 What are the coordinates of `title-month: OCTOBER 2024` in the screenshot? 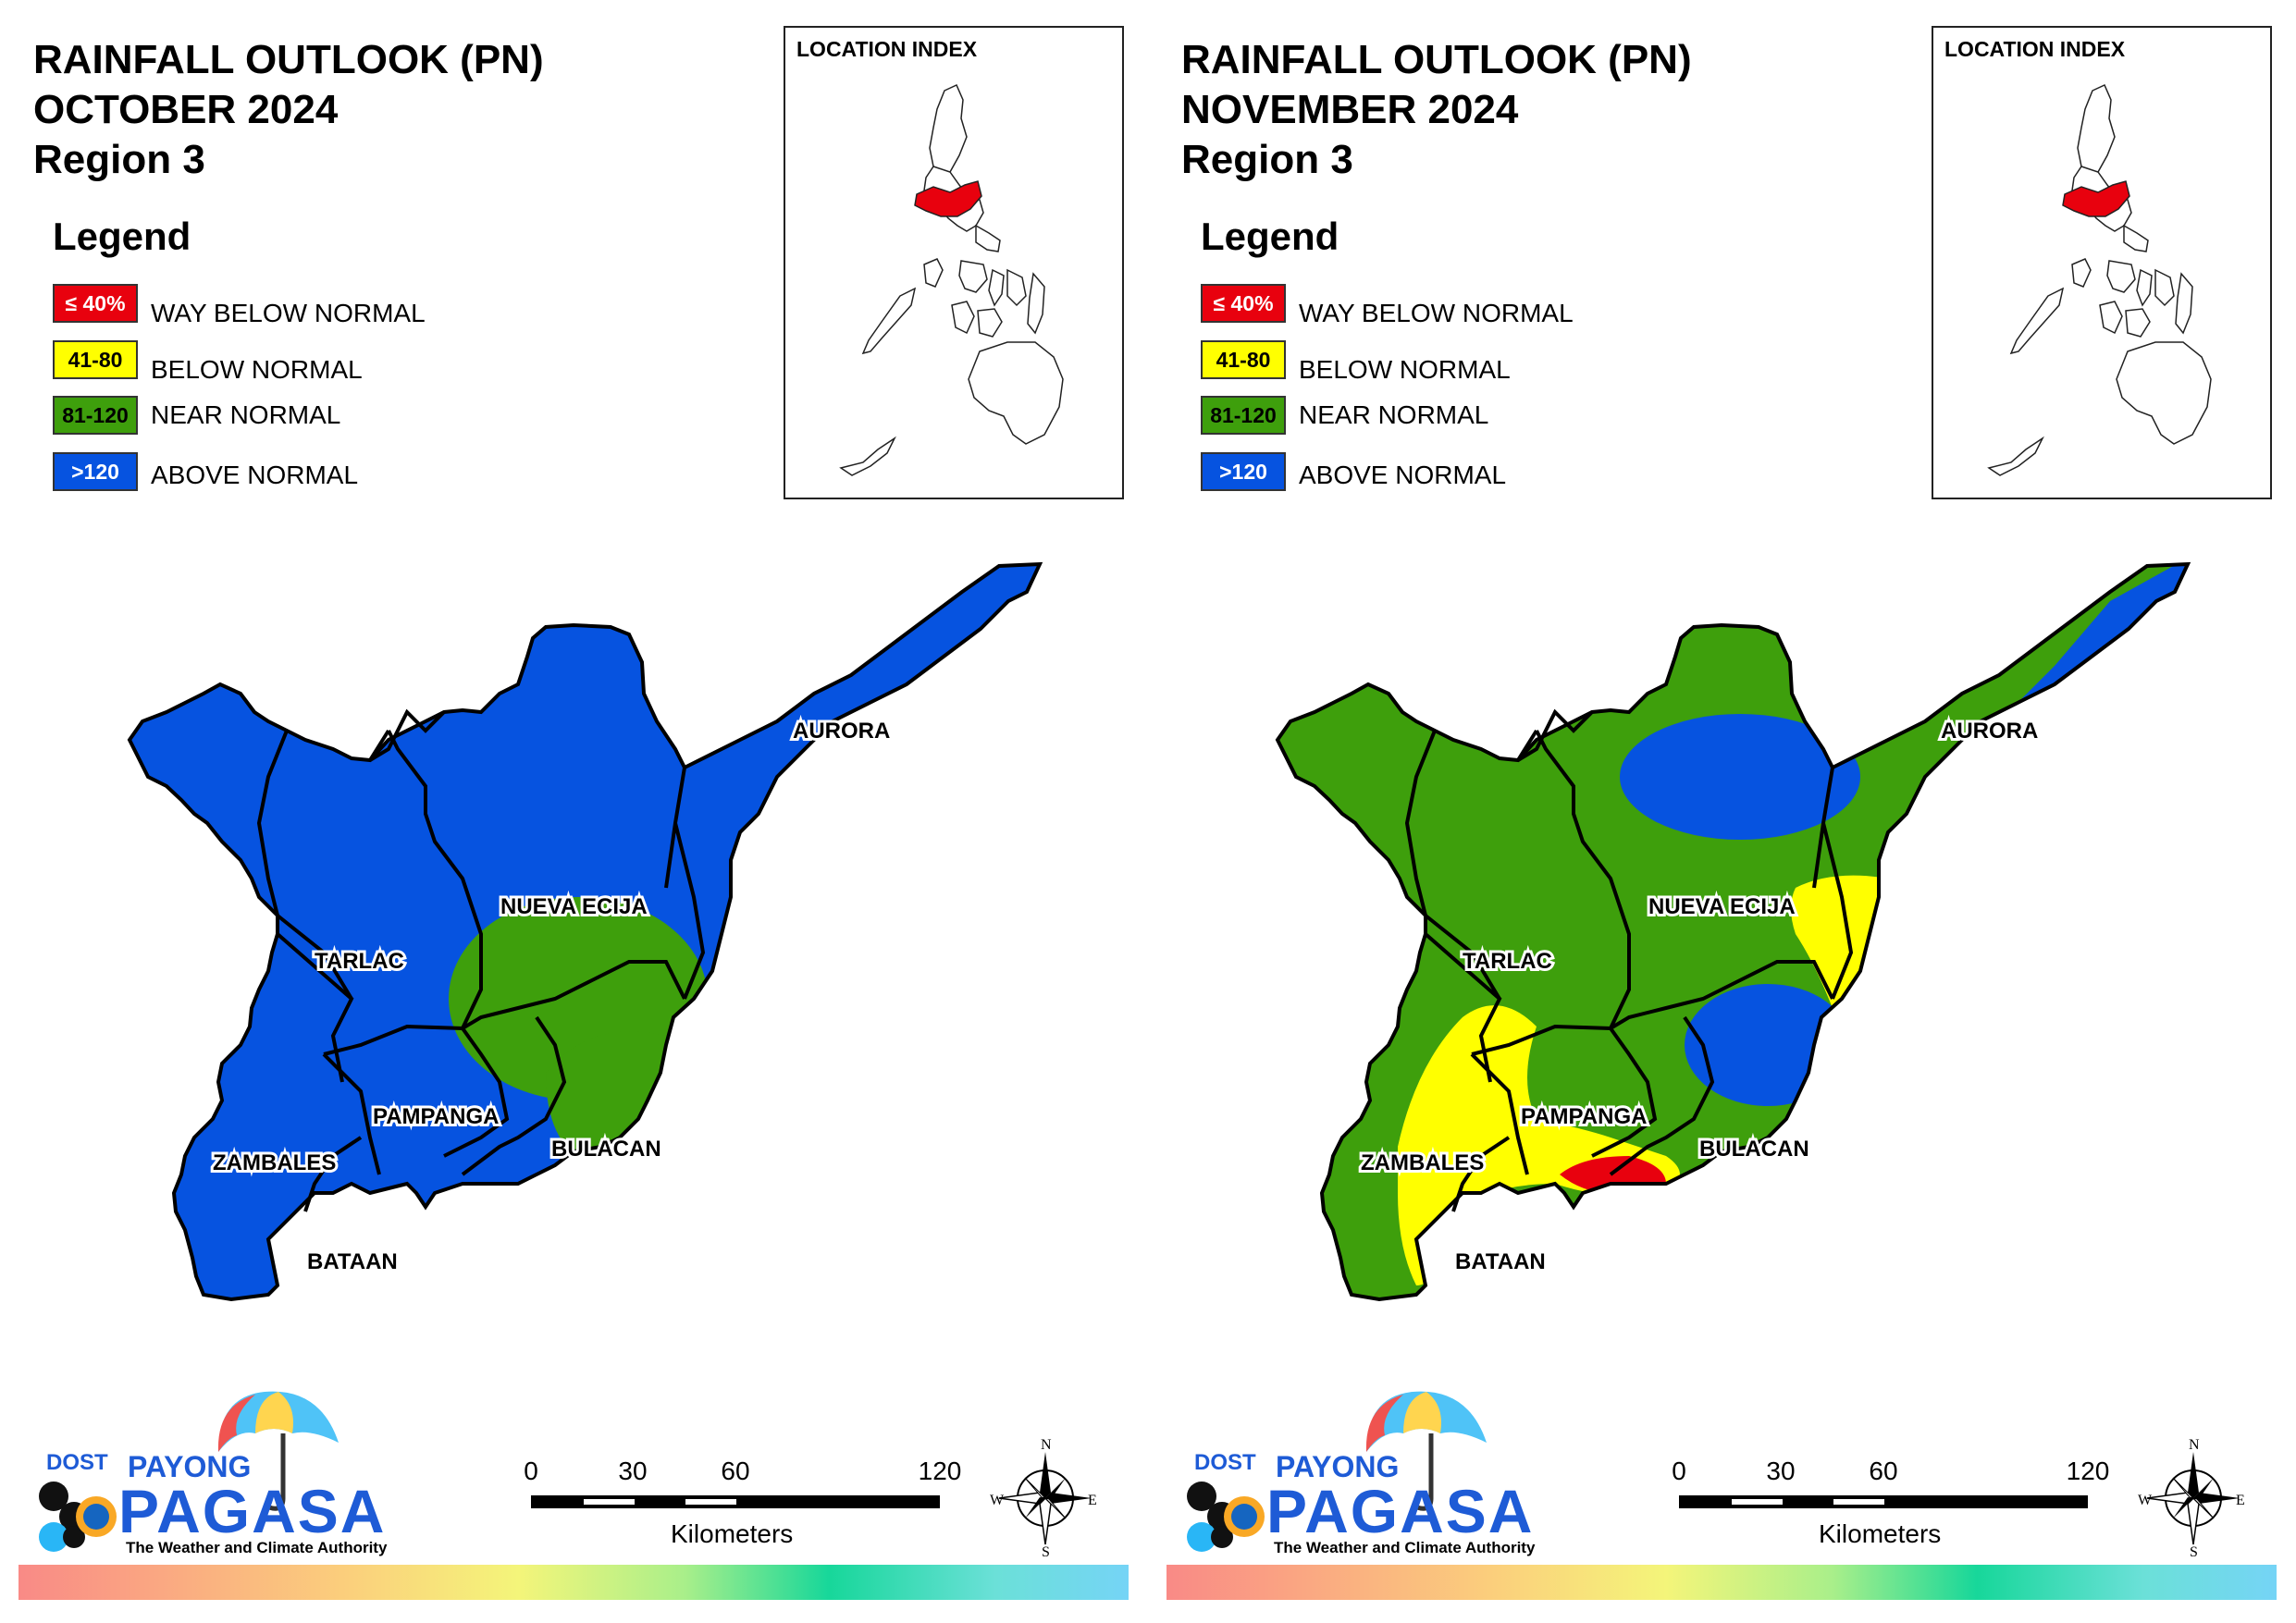 It's located at (186, 109).